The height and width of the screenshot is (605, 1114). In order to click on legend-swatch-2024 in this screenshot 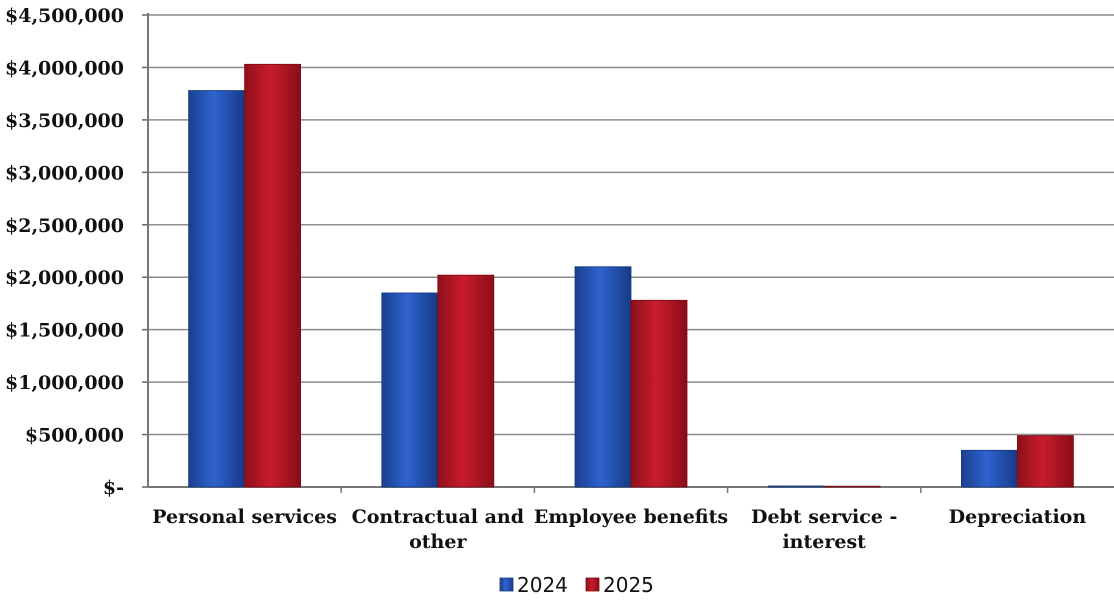, I will do `click(506, 584)`.